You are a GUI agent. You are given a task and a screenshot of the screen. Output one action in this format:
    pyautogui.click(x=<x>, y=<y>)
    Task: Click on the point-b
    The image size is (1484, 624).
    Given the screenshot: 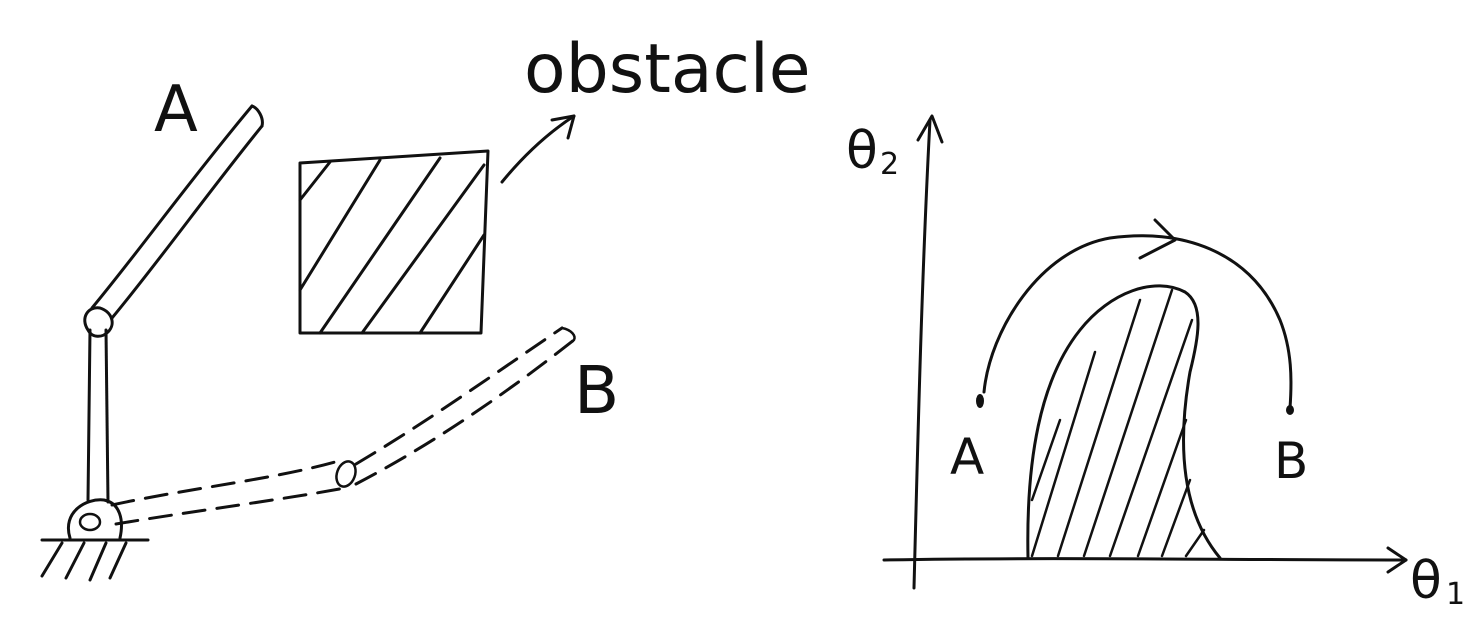 What is the action you would take?
    pyautogui.click(x=1290, y=410)
    